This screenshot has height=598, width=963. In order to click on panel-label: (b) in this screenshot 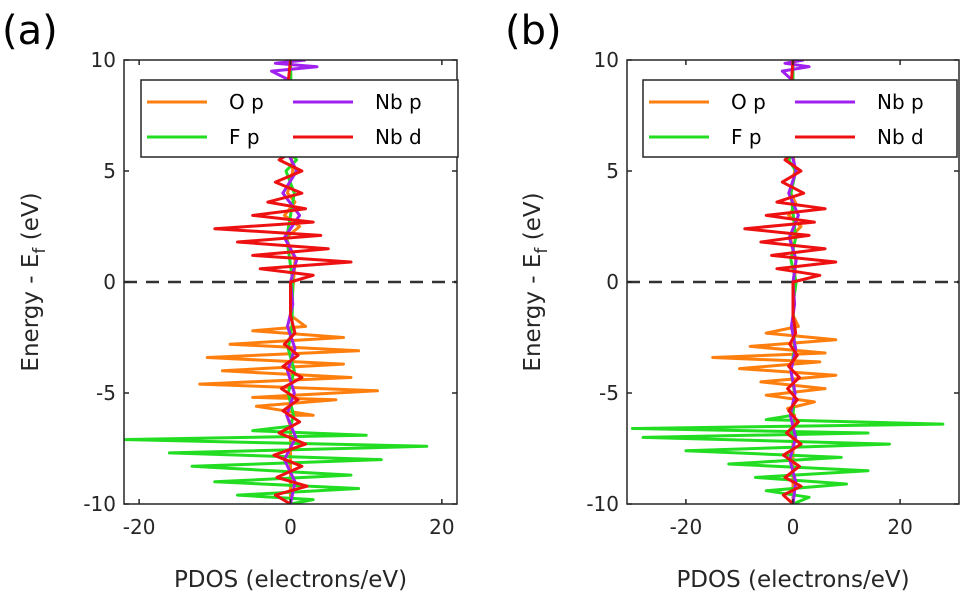, I will do `click(533, 31)`.